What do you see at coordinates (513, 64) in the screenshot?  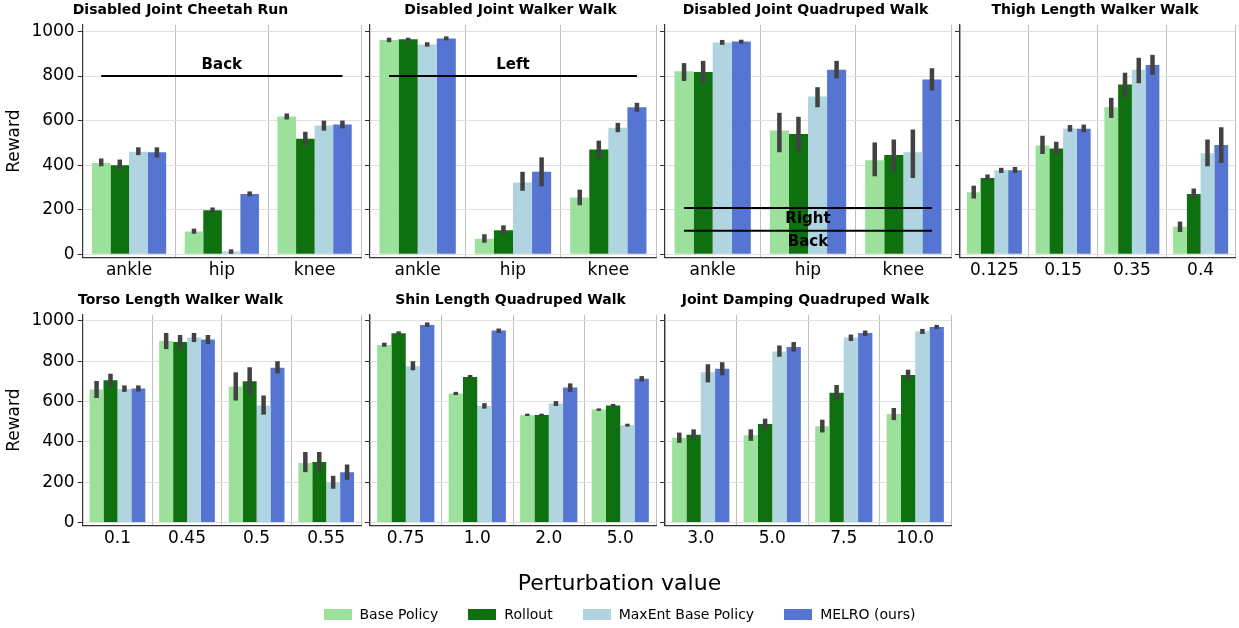 I see `ref-line-label: Left` at bounding box center [513, 64].